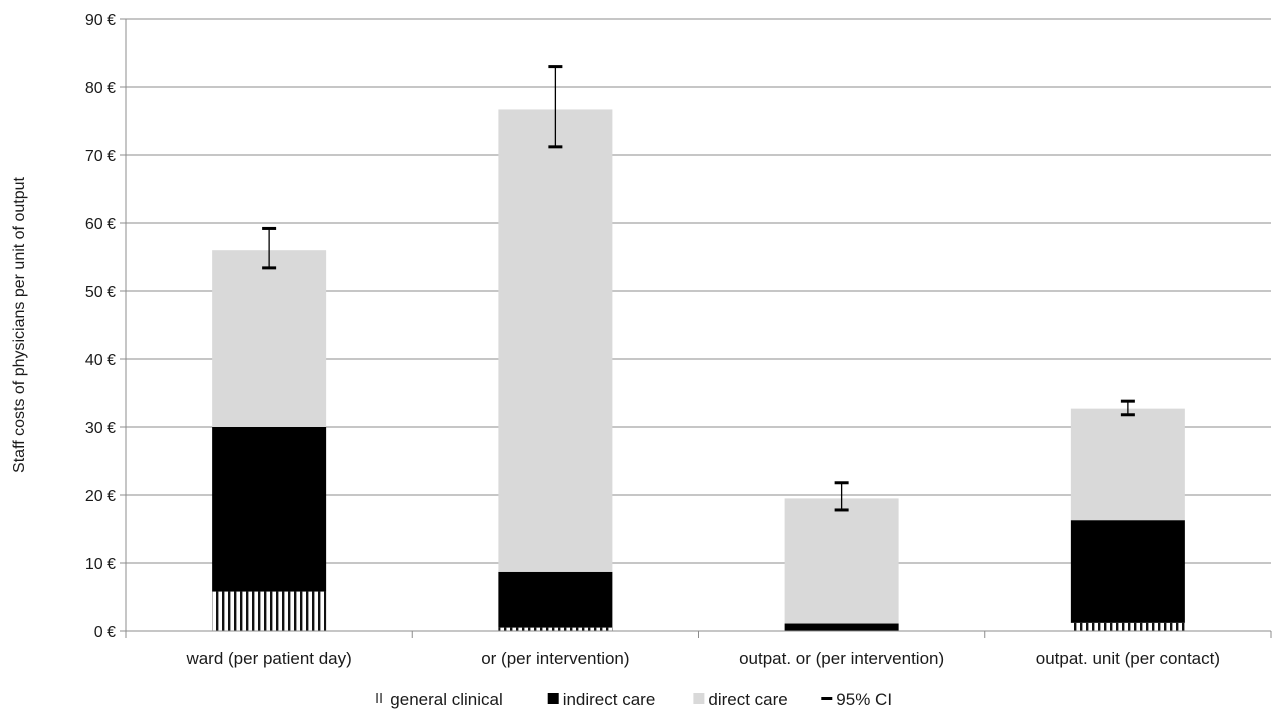  Describe the element at coordinates (1128, 658) in the screenshot. I see `x-tick-label: outpat. unit (per contact)` at that location.